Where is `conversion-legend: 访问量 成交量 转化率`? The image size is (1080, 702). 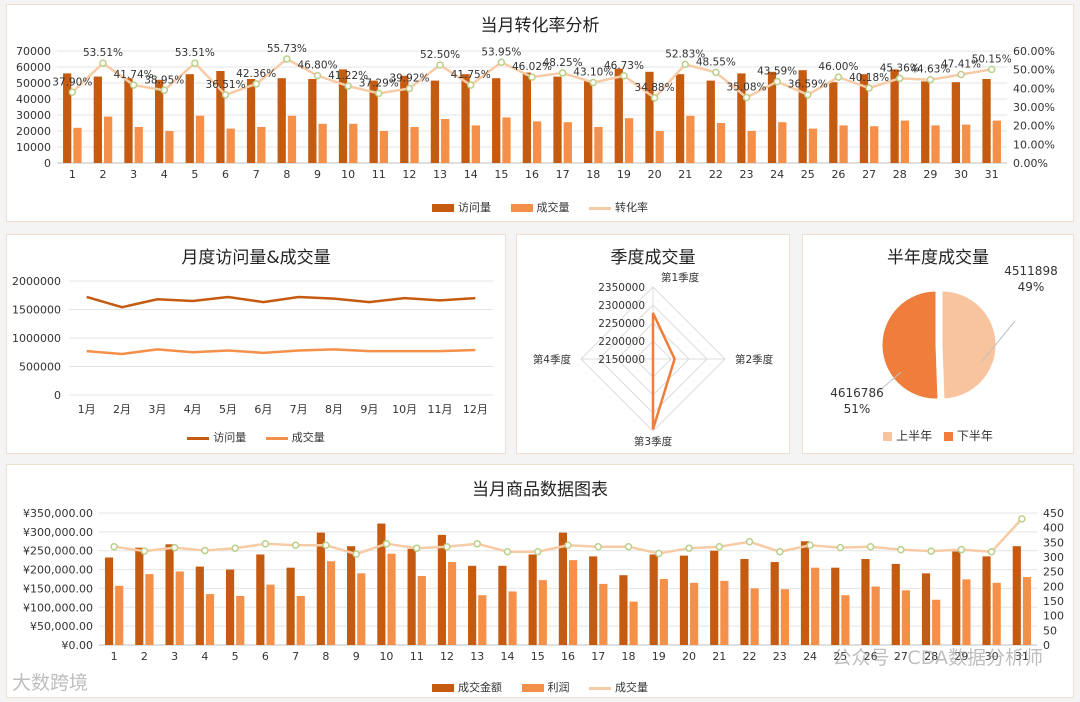 conversion-legend: 访问量 成交量 转化率 is located at coordinates (540, 207).